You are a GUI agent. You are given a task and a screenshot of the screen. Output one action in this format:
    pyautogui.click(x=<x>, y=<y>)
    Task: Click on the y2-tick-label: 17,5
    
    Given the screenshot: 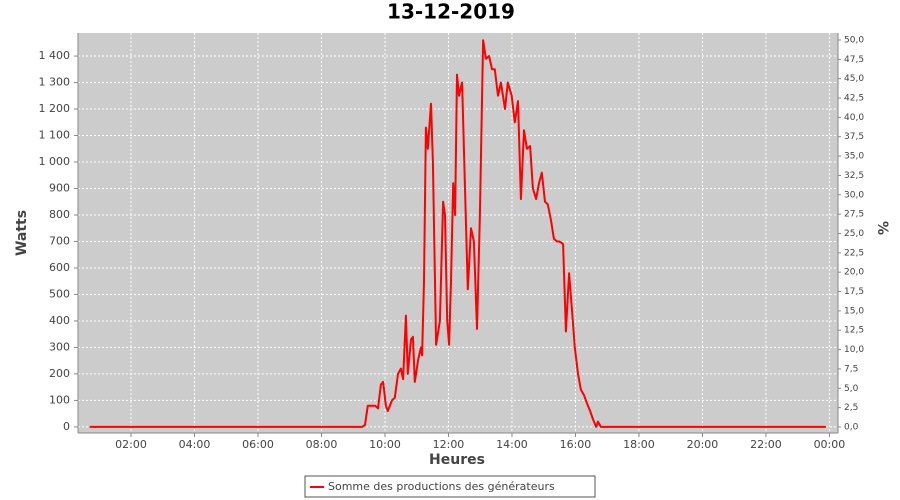 What is the action you would take?
    pyautogui.click(x=854, y=292)
    